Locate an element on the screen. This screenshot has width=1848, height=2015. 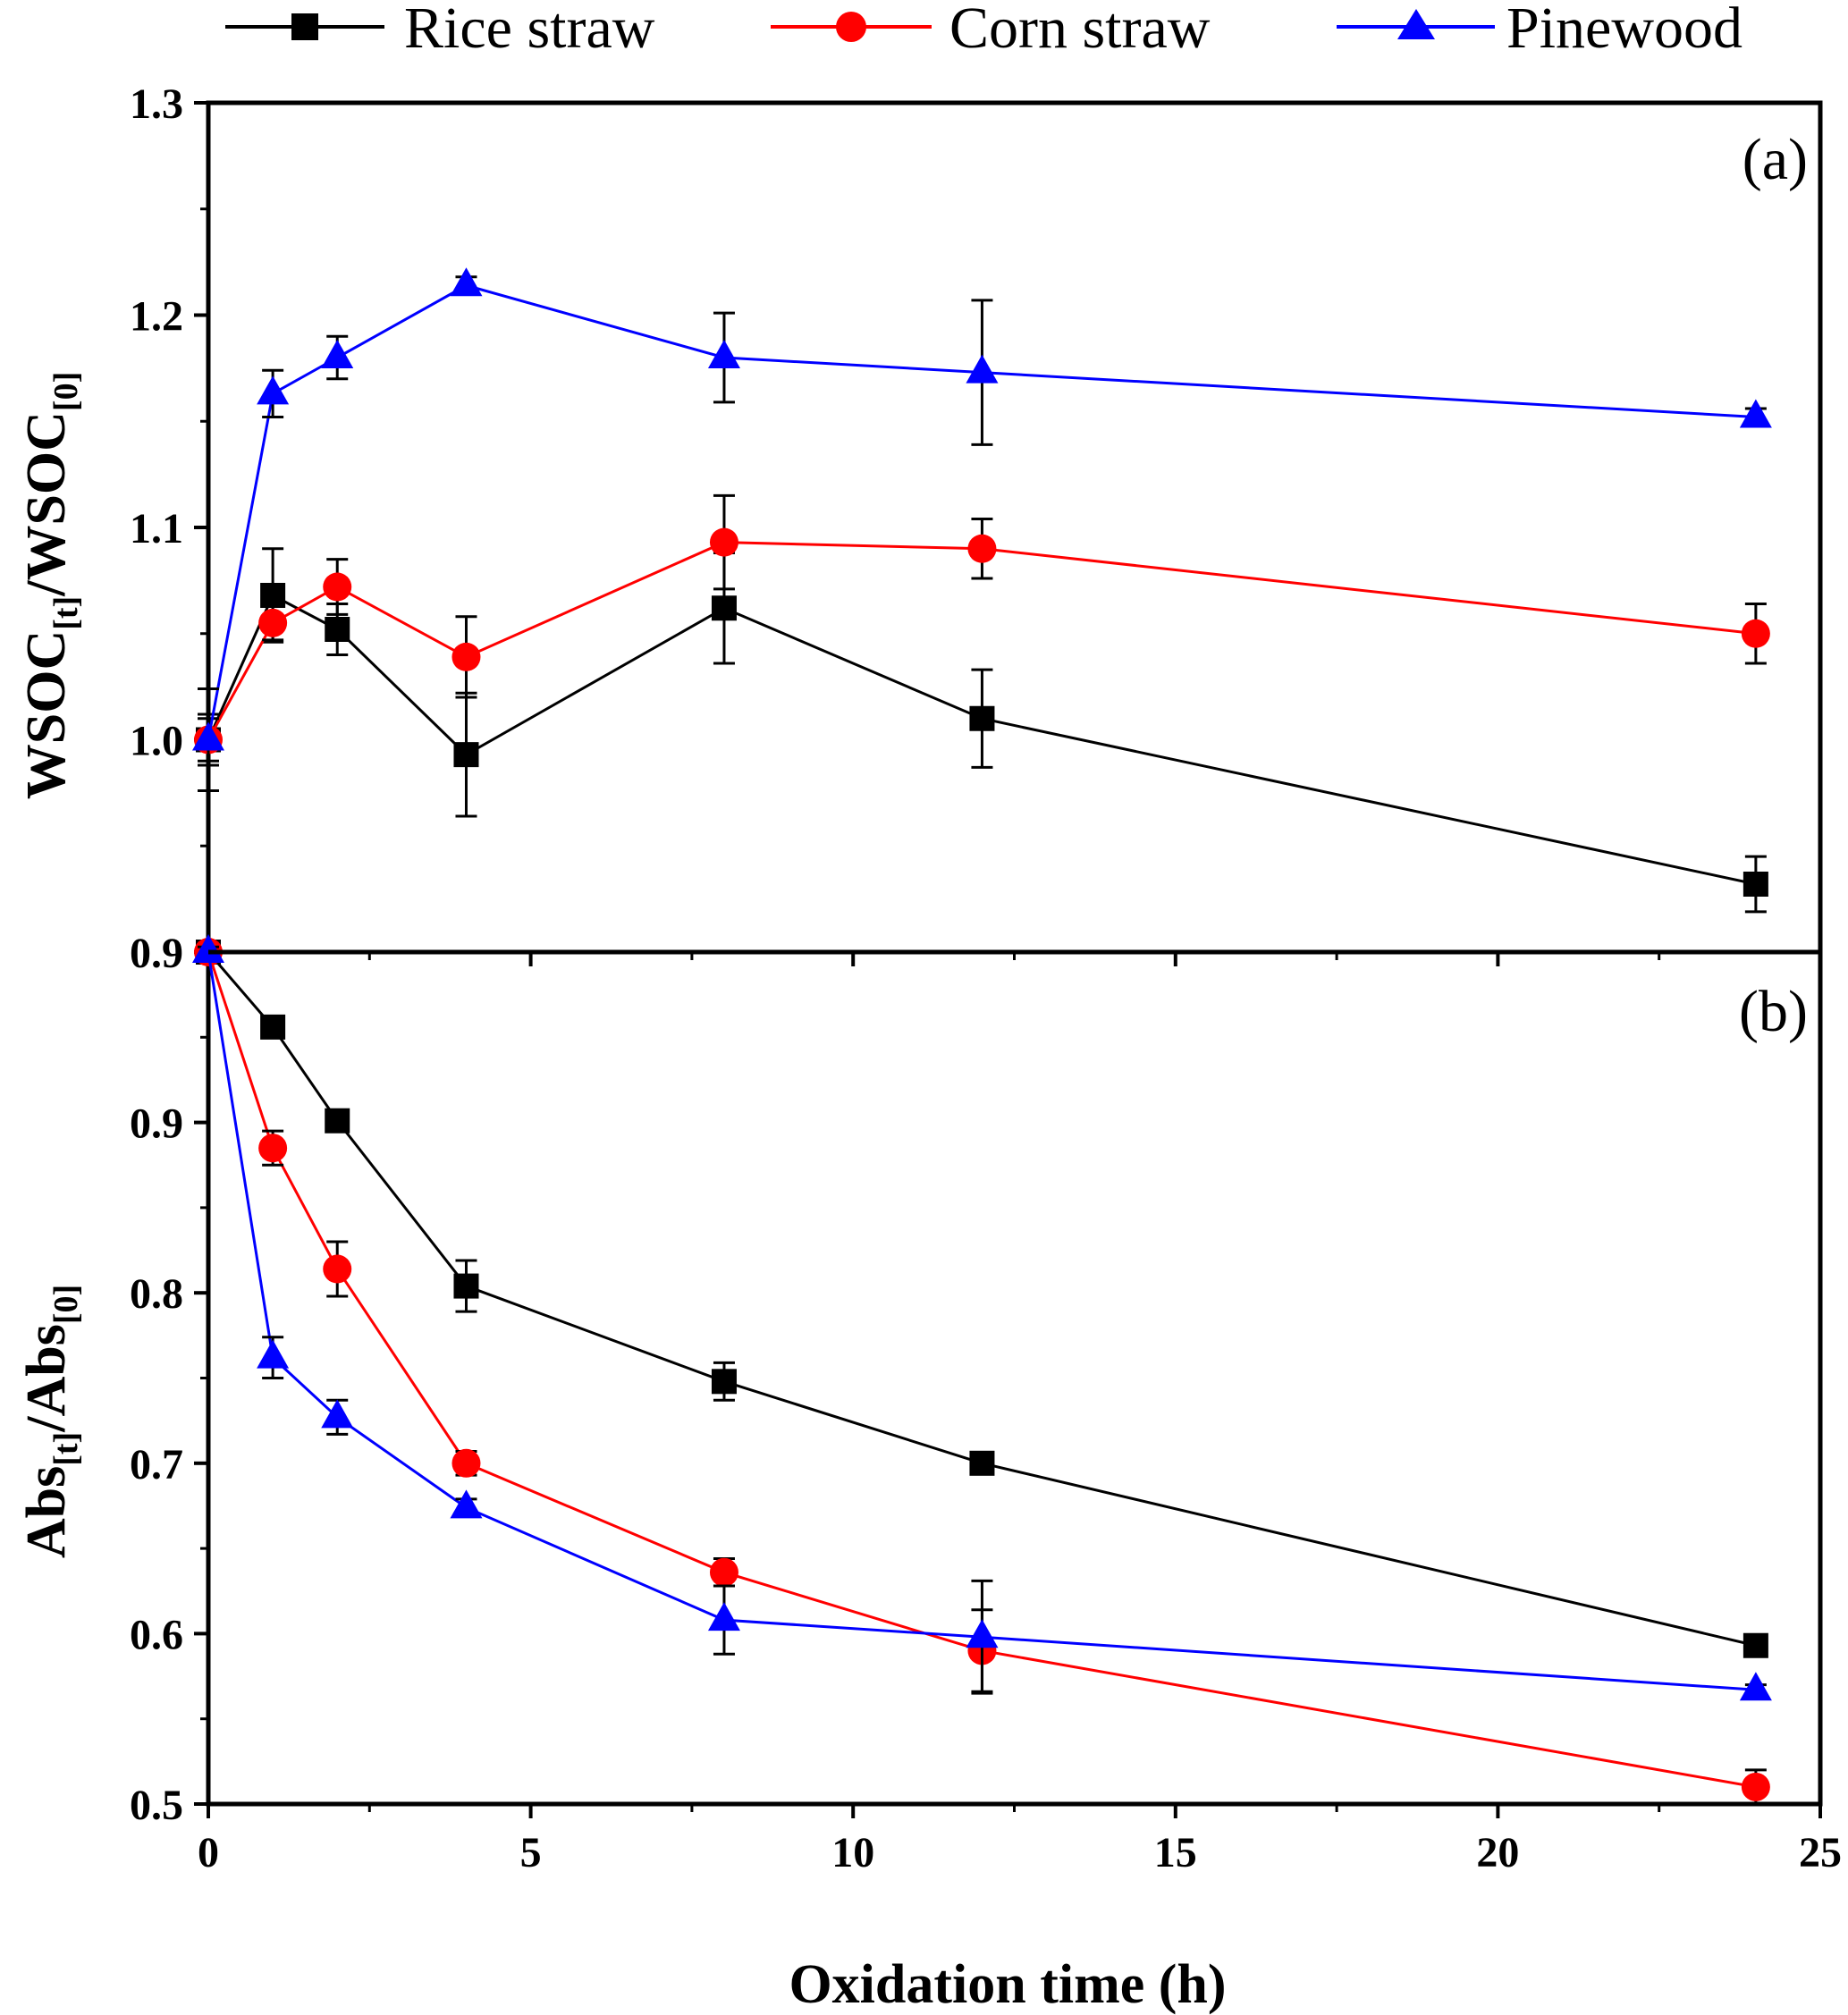
y-tick-label: 0.8 is located at coordinates (156, 1294).